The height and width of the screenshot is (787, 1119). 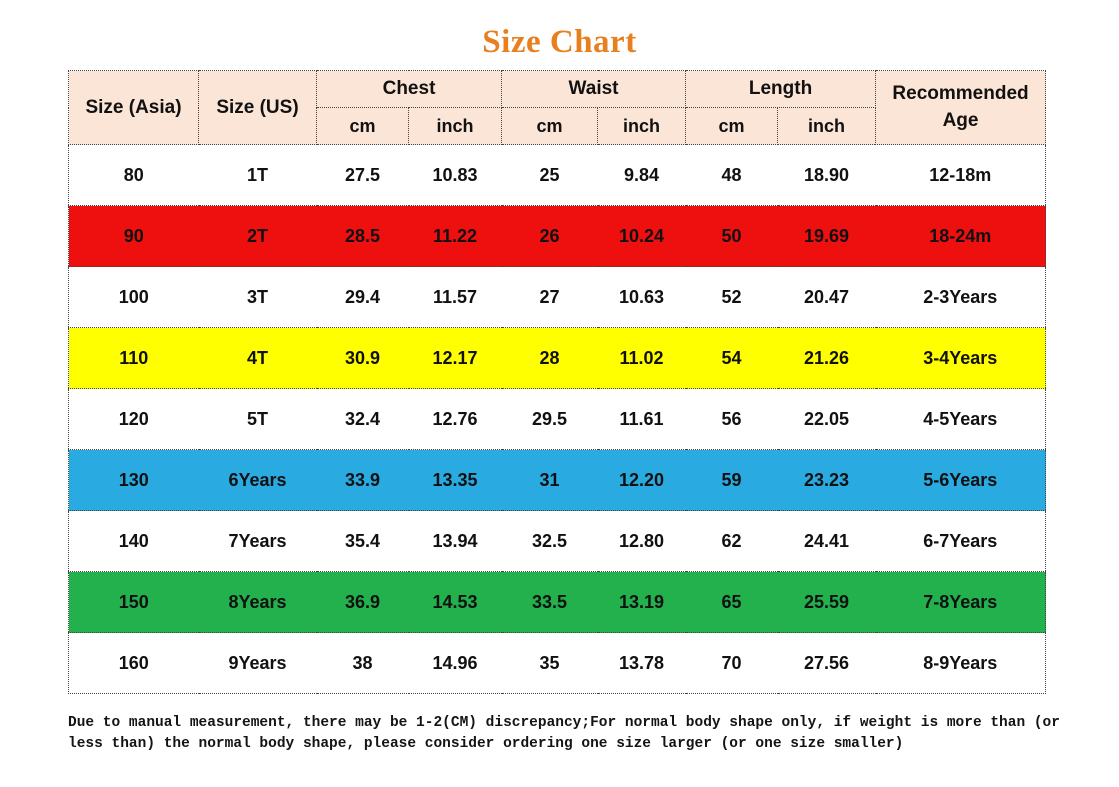 What do you see at coordinates (960, 175) in the screenshot?
I see `recommended-age-cell: 12-18m` at bounding box center [960, 175].